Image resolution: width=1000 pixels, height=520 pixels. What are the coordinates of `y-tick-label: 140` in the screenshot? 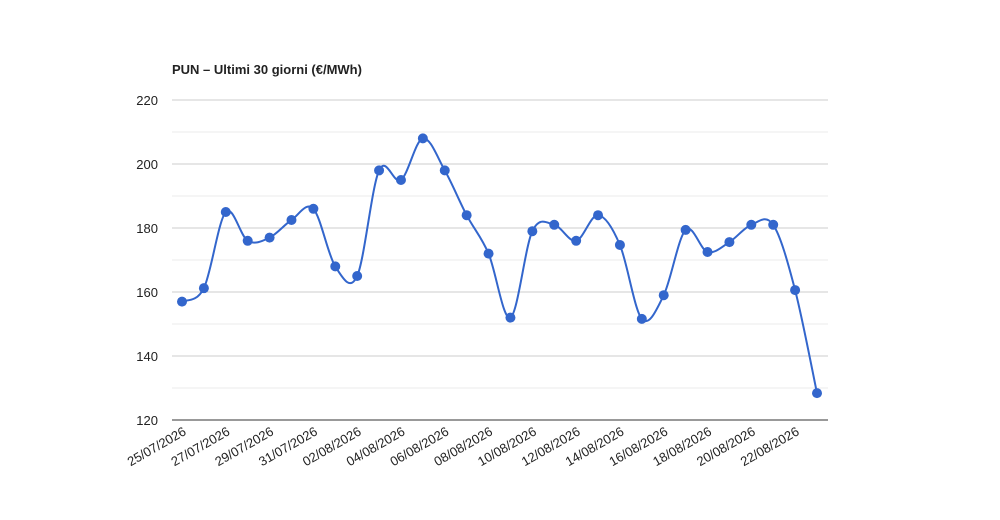 It's located at (147, 356).